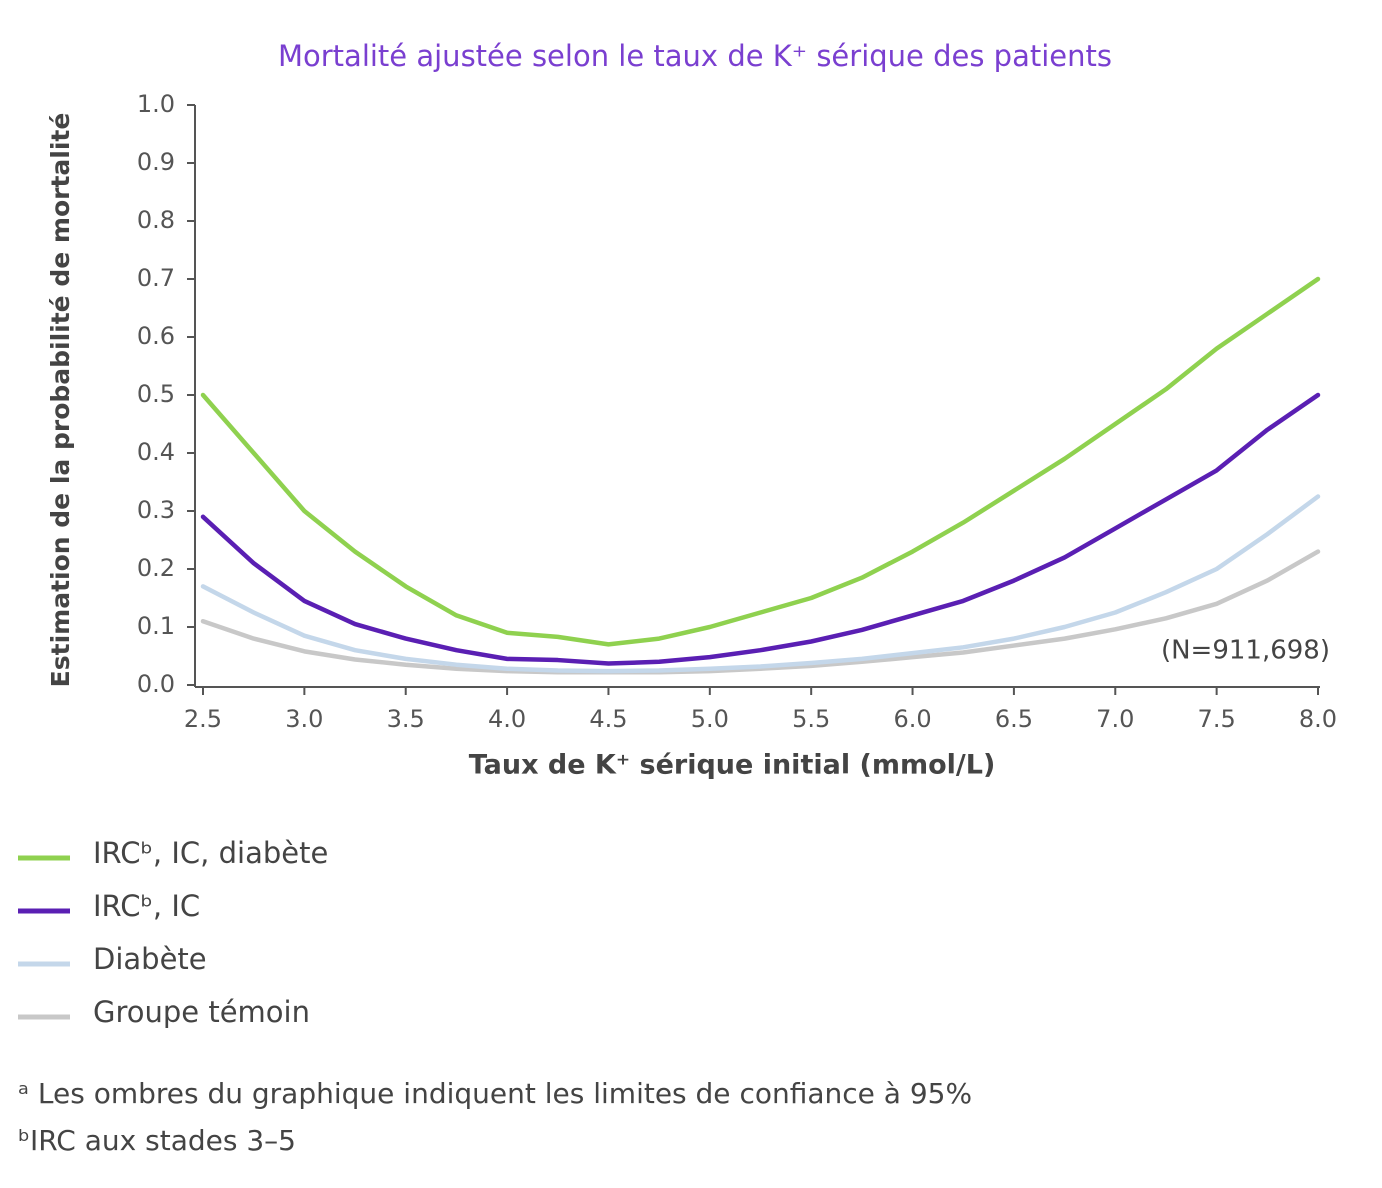  I want to click on x-tick-label: 5.5, so click(811, 719).